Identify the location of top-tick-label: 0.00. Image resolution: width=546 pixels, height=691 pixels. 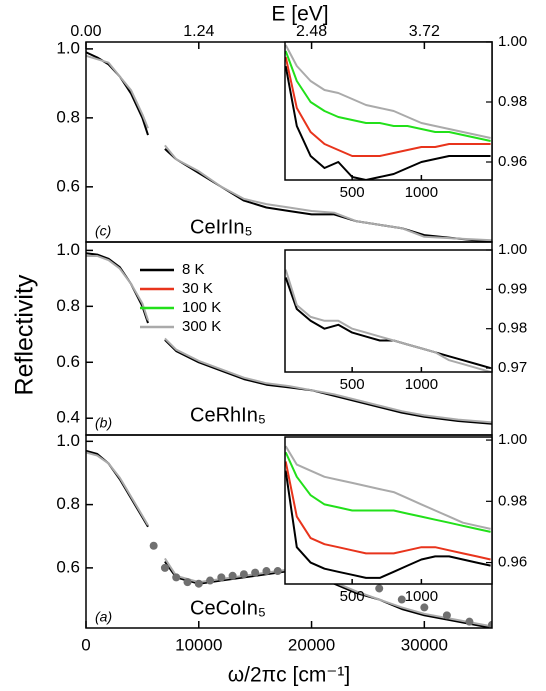
(85, 31).